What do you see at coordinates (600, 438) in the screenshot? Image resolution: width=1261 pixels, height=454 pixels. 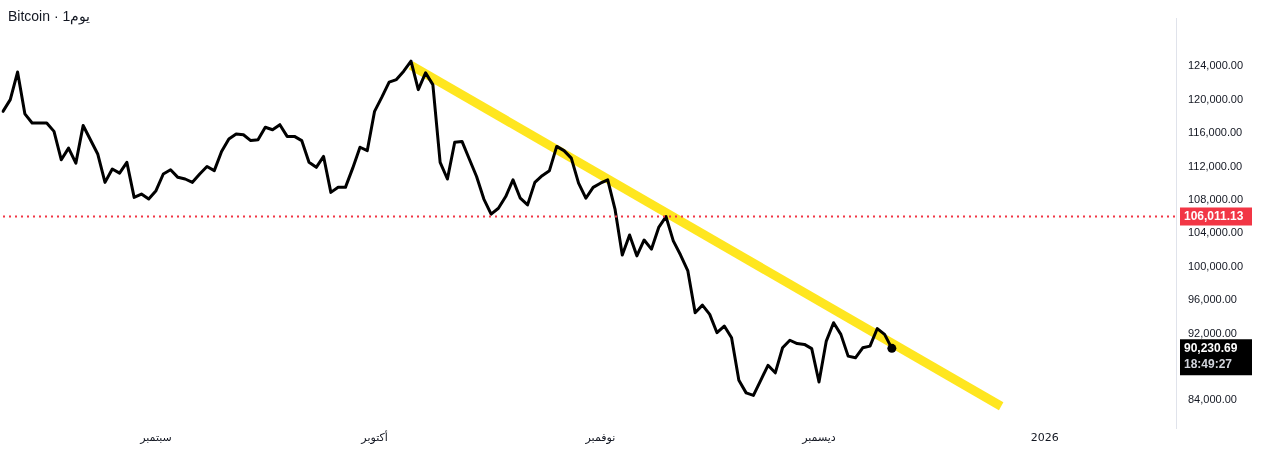 I see `x-tick-label: نوفمبر` at bounding box center [600, 438].